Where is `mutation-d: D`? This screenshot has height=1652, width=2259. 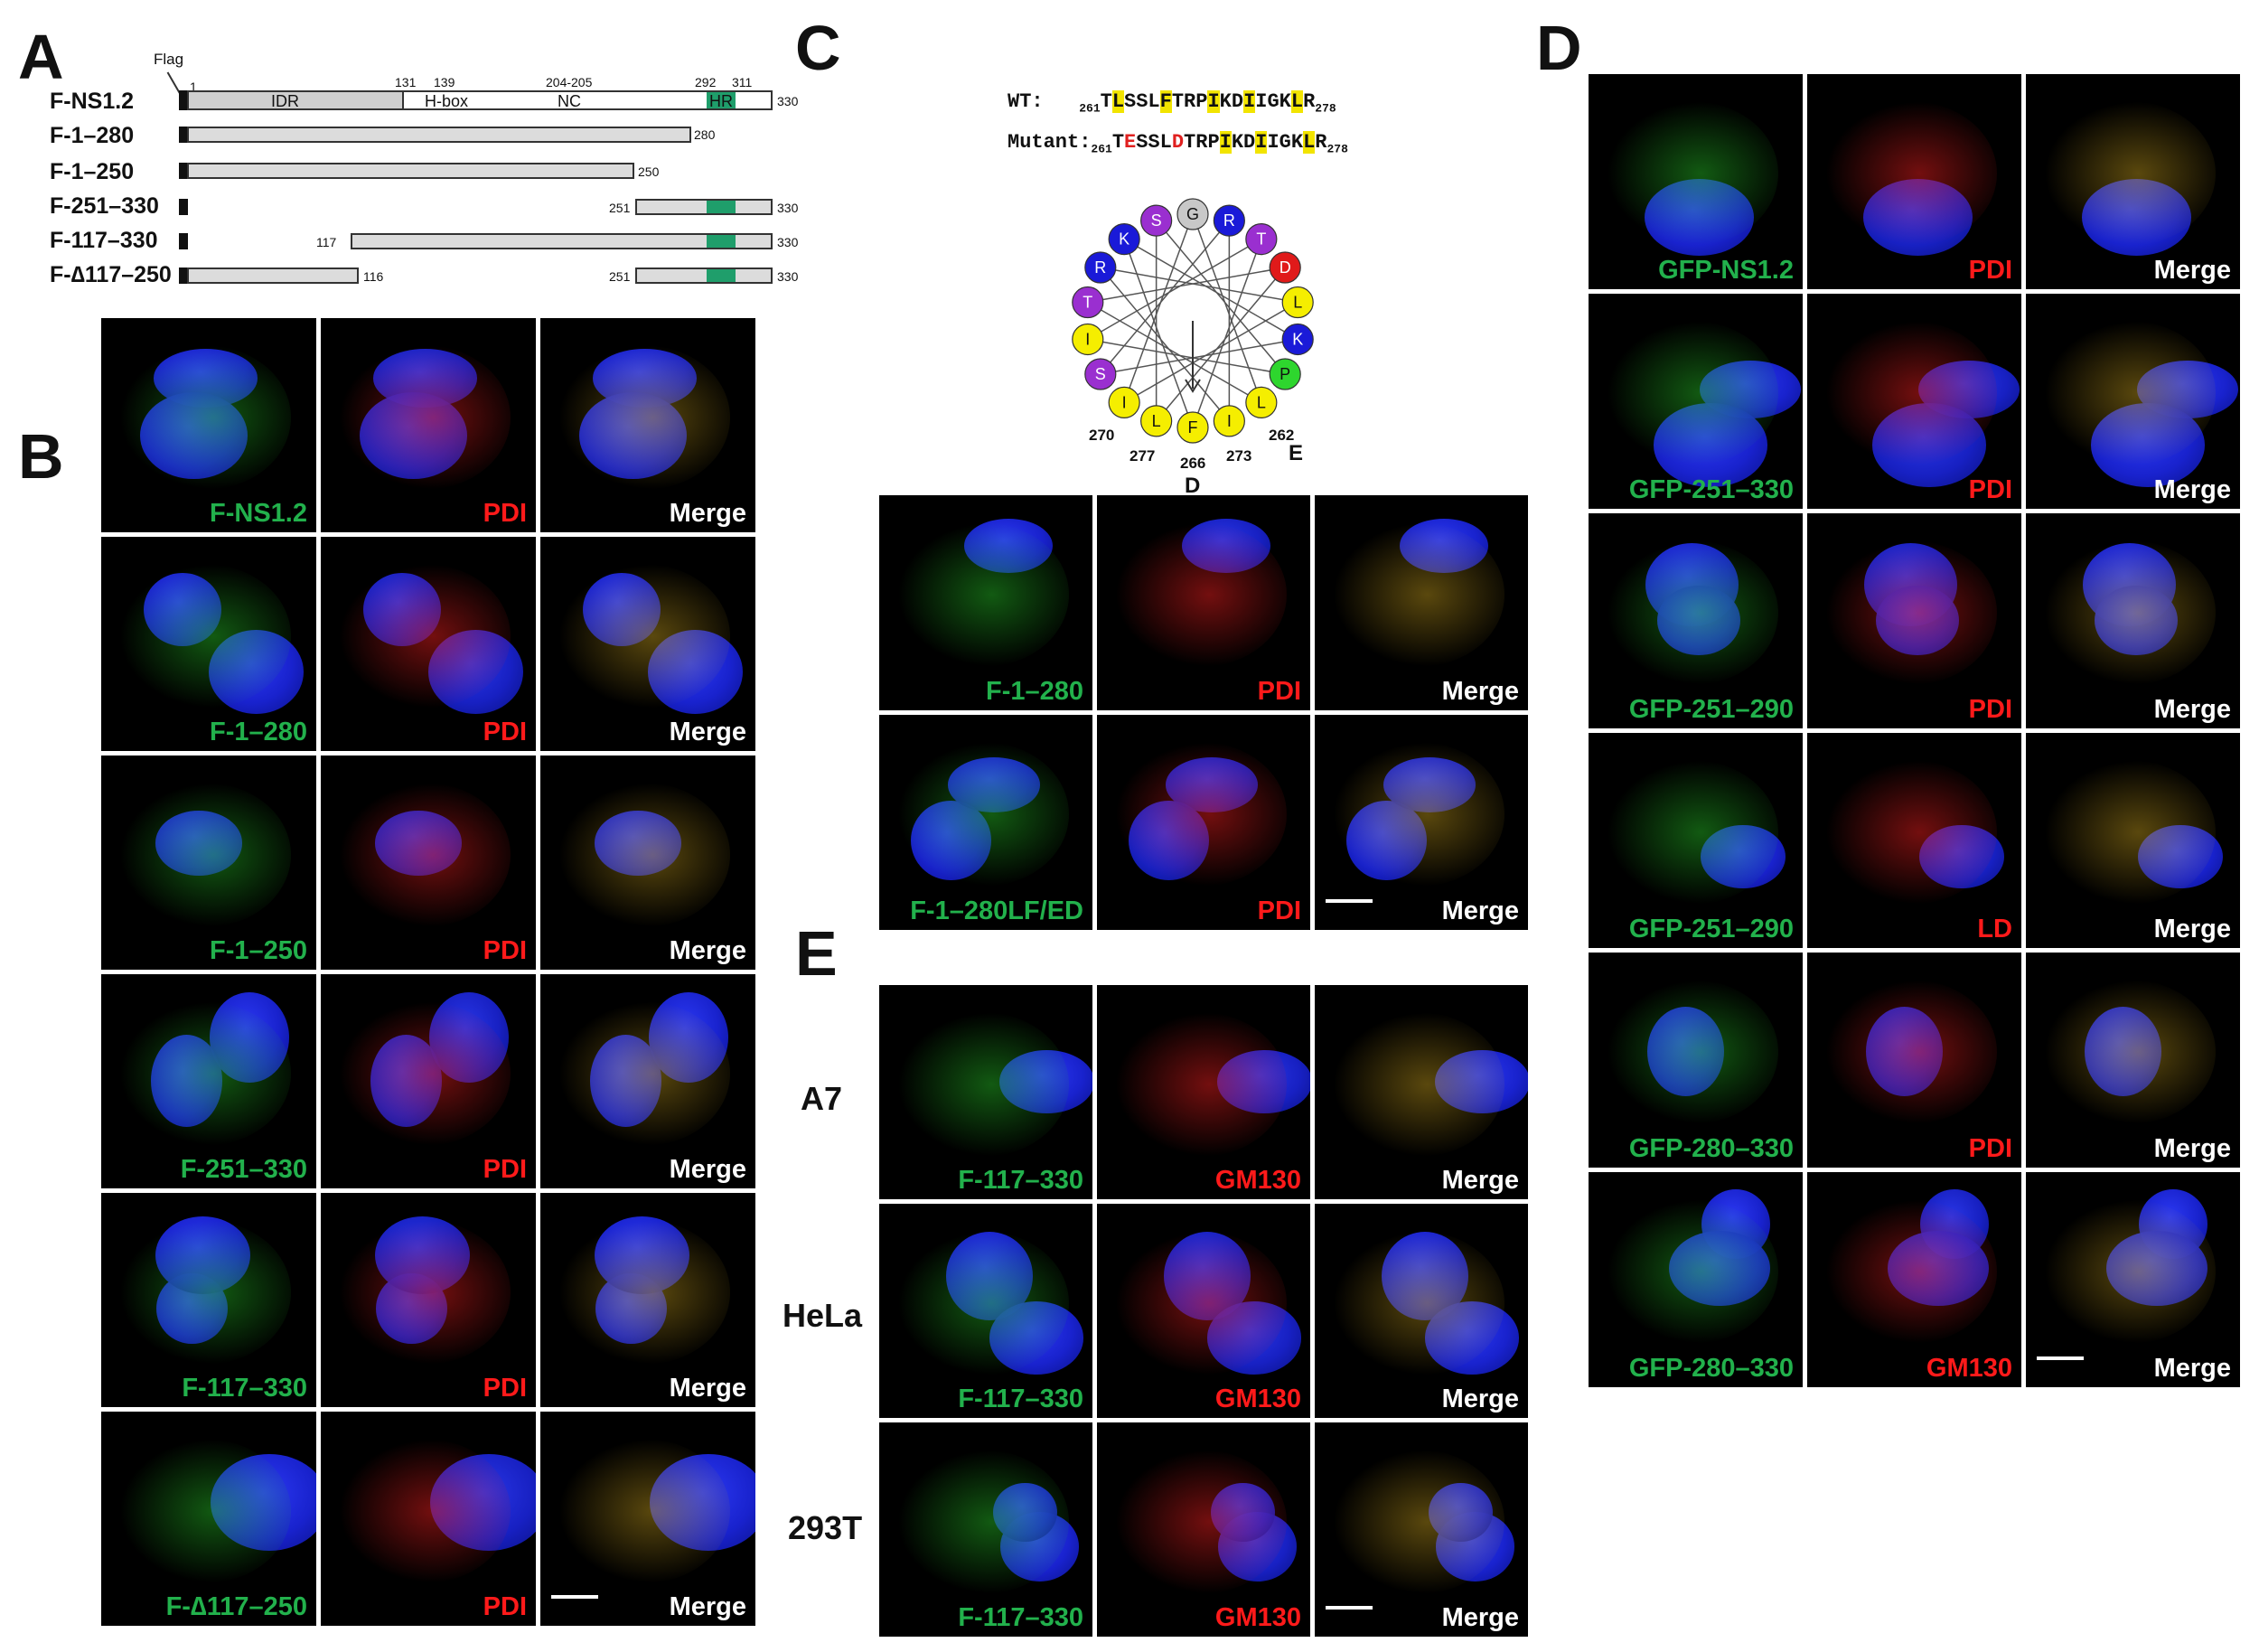
mutation-d: D is located at coordinates (1193, 486).